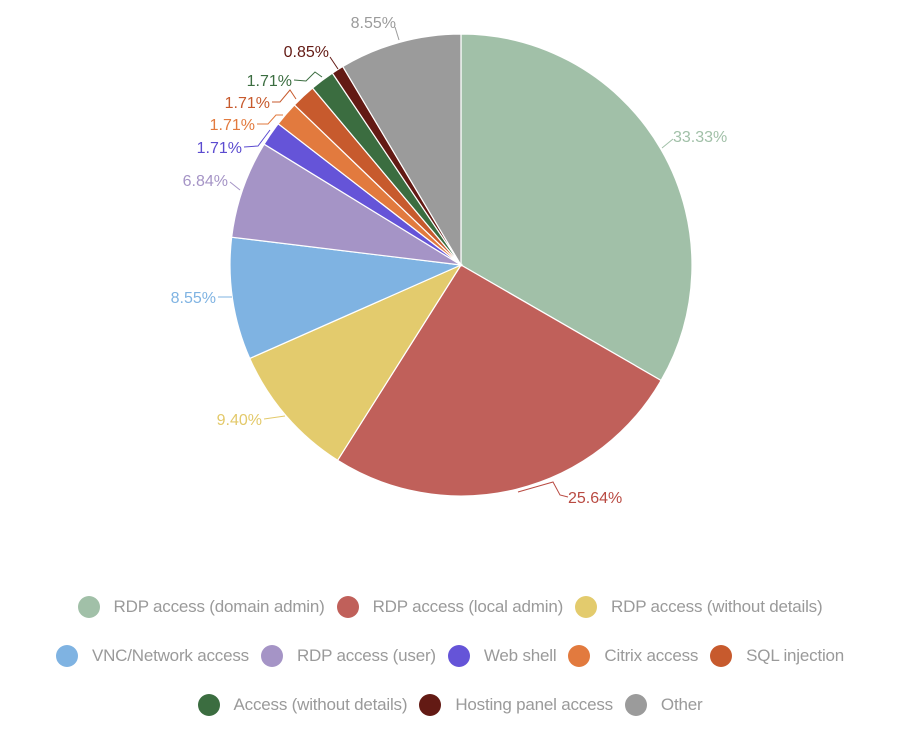 This screenshot has height=729, width=900. What do you see at coordinates (306, 52) in the screenshot?
I see `data-label: 0.85%` at bounding box center [306, 52].